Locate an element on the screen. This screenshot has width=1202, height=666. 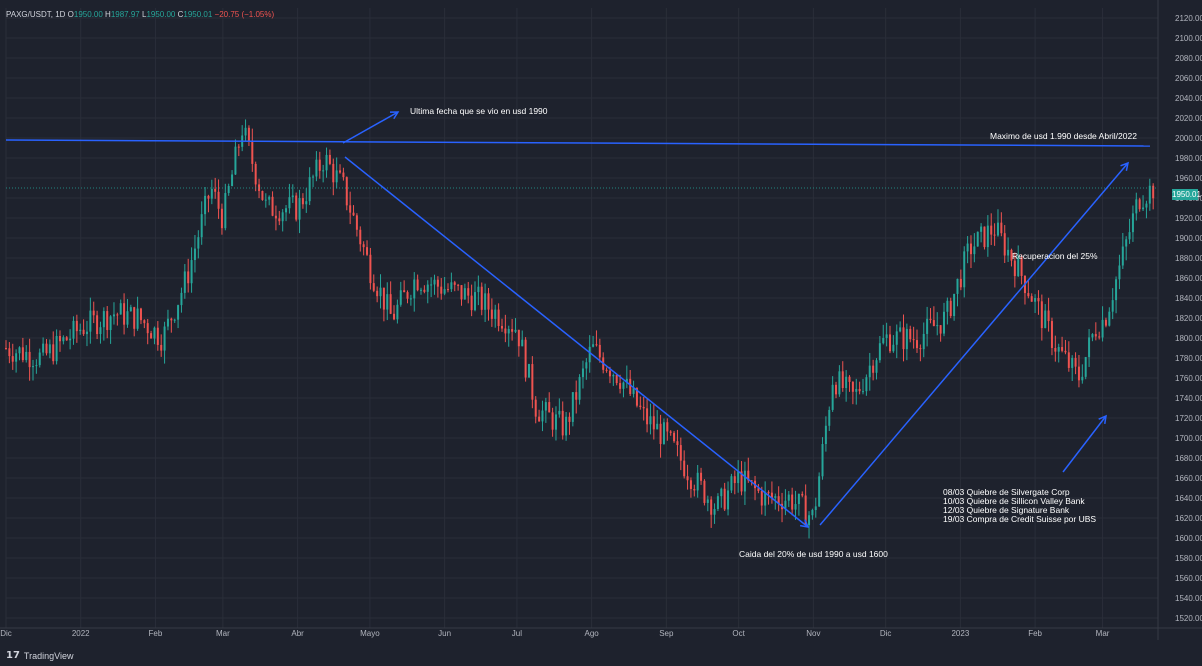
x-tick-label: Abr is located at coordinates (297, 633).